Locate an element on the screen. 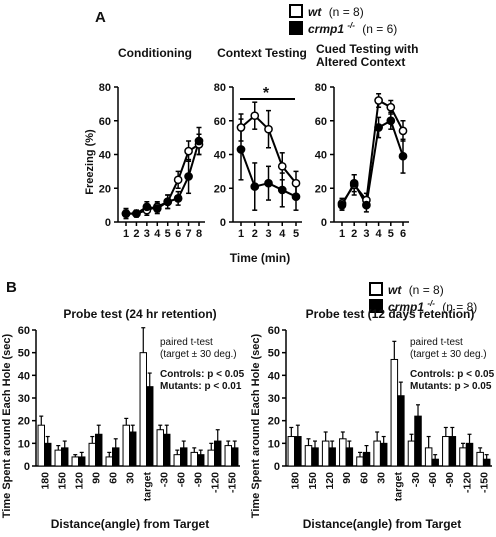  title-probe-12: Probe test (12 days retention) is located at coordinates (390, 314).